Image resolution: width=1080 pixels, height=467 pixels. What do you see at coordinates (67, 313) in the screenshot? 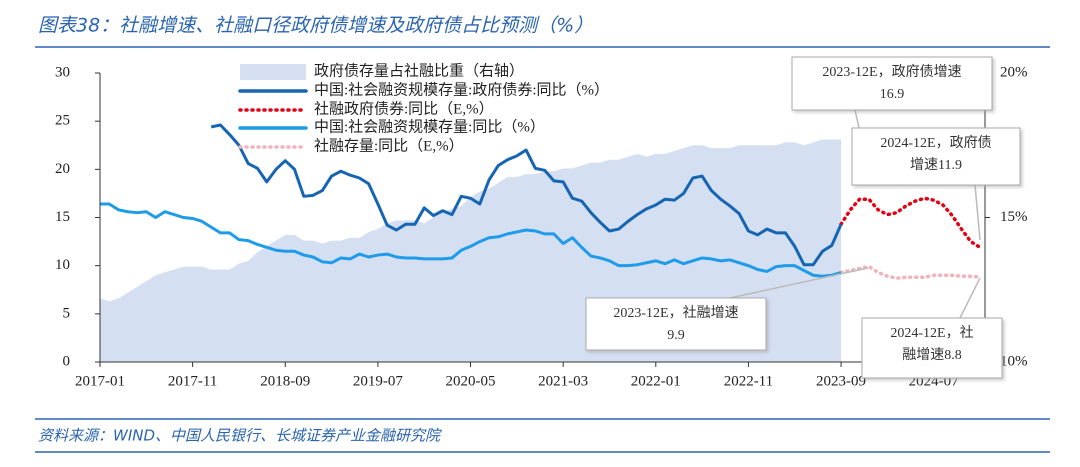
I see `y-tick-label: 5` at bounding box center [67, 313].